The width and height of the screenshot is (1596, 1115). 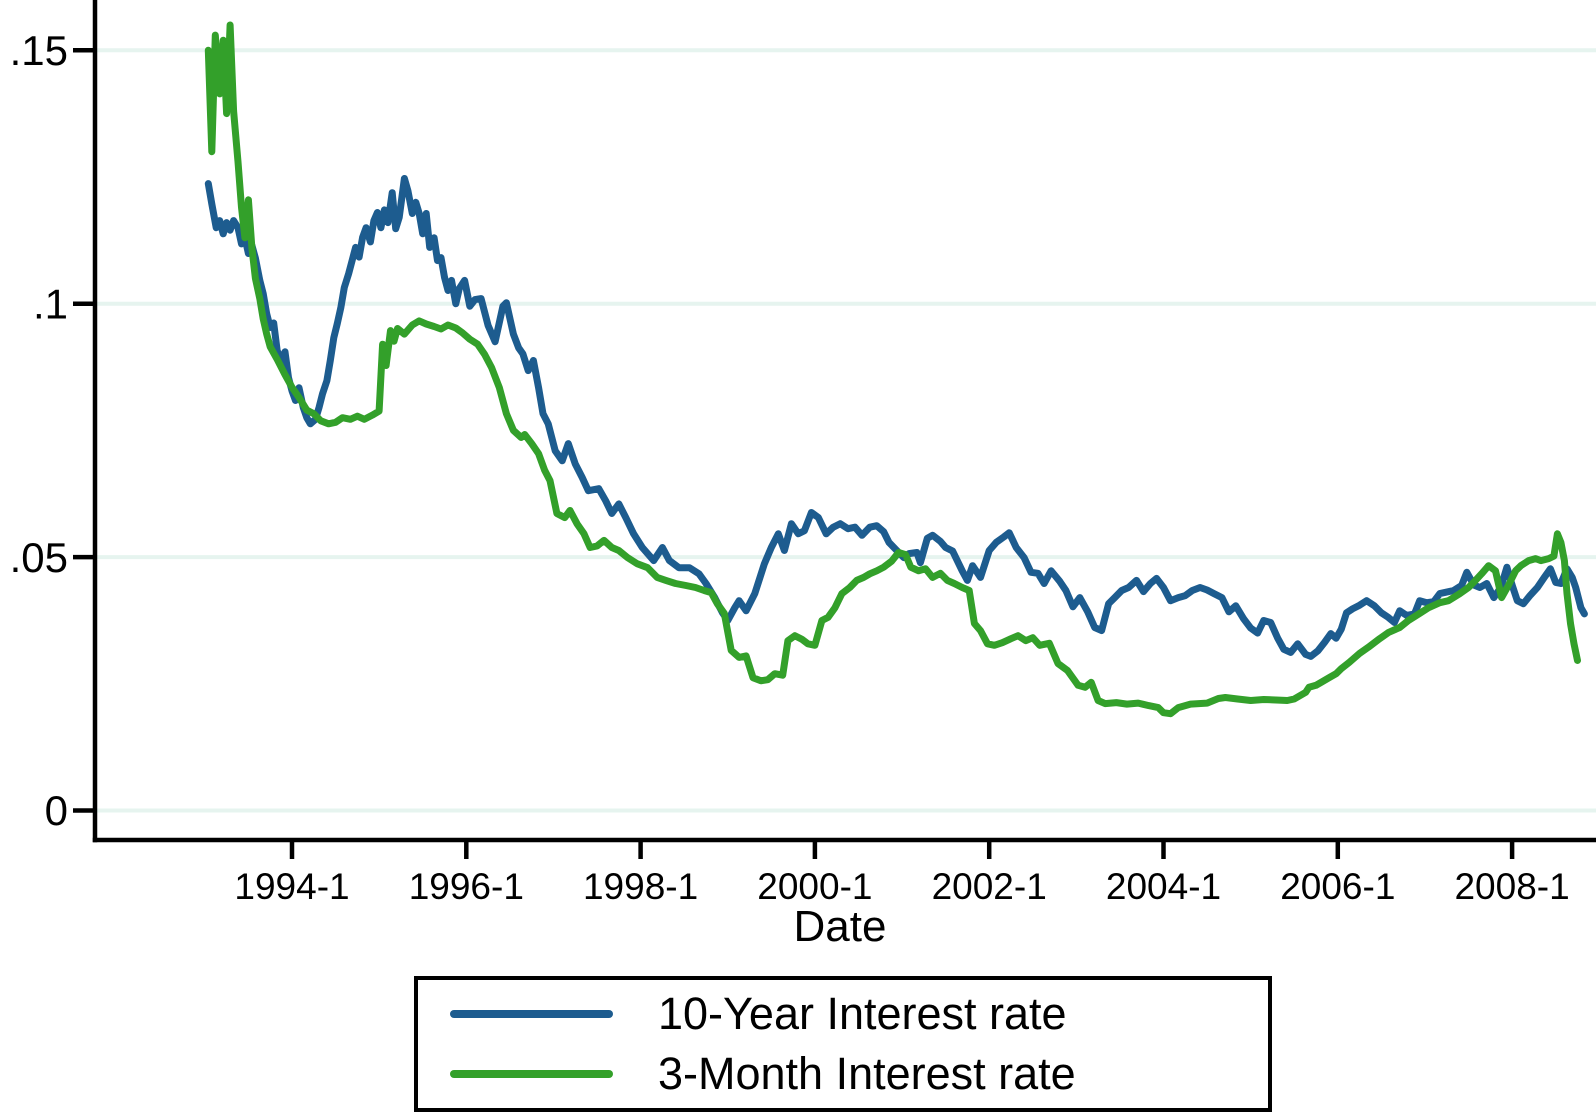 What do you see at coordinates (50, 303) in the screenshot?
I see `y-tick-label: .1` at bounding box center [50, 303].